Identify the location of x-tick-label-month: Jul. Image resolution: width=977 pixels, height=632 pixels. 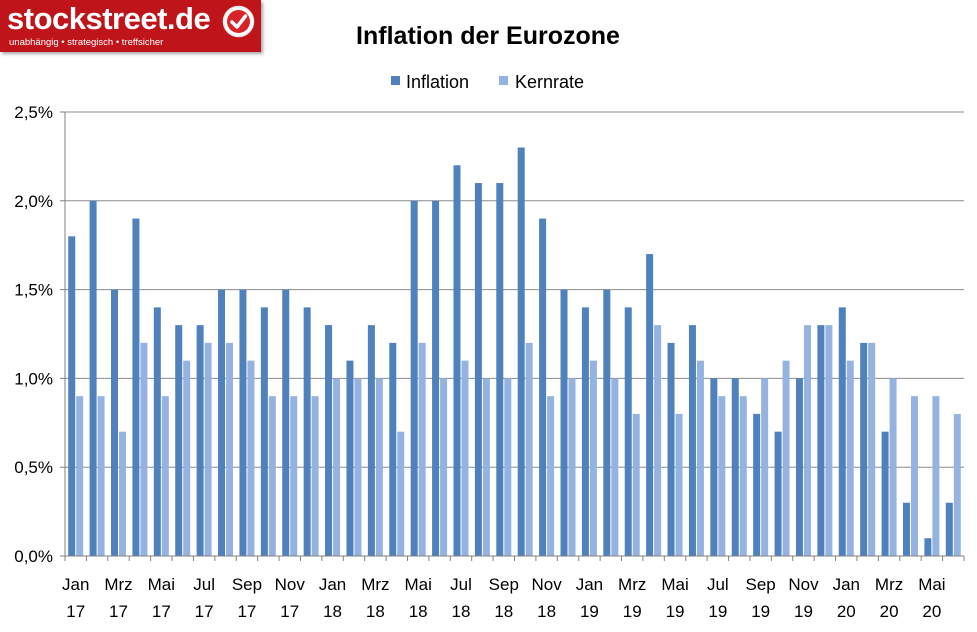
(461, 584).